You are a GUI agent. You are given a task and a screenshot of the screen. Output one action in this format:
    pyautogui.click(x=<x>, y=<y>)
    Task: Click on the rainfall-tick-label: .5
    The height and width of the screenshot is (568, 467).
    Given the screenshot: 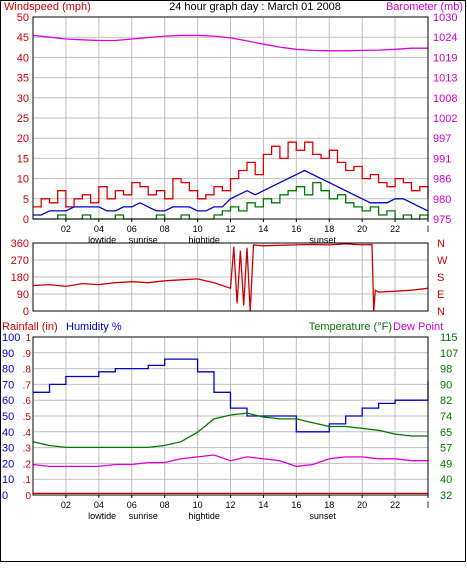 What is the action you would take?
    pyautogui.click(x=27, y=417)
    